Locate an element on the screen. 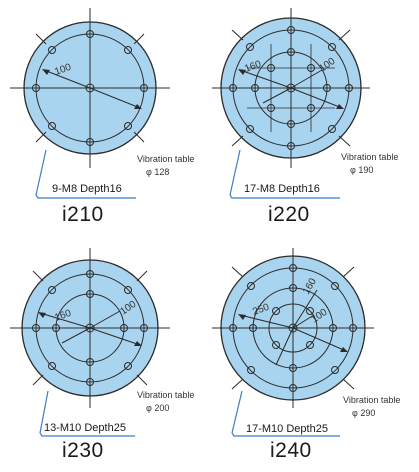 This screenshot has width=419, height=472. table-diameter: φ 190 is located at coordinates (361, 170).